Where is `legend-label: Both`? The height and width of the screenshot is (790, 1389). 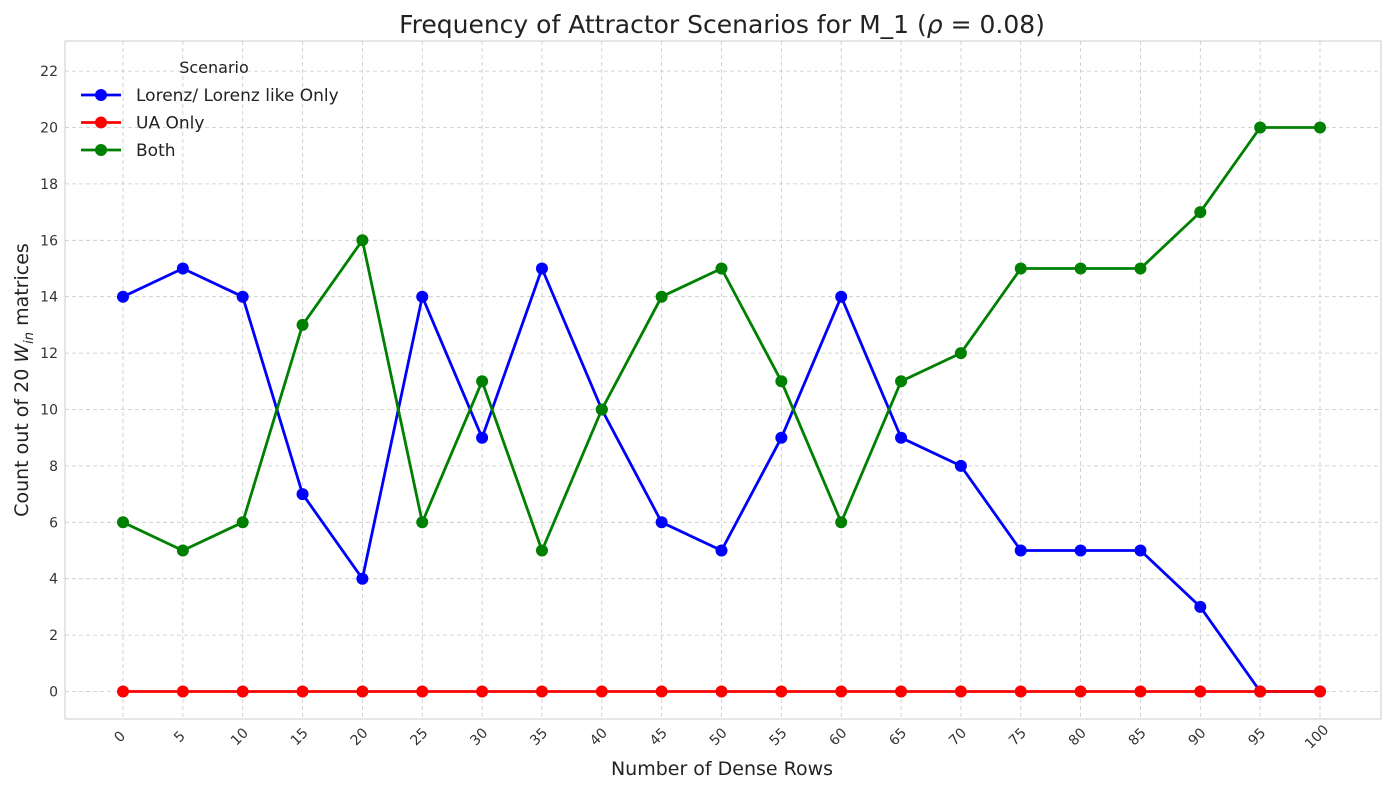
legend-label: Both is located at coordinates (156, 151).